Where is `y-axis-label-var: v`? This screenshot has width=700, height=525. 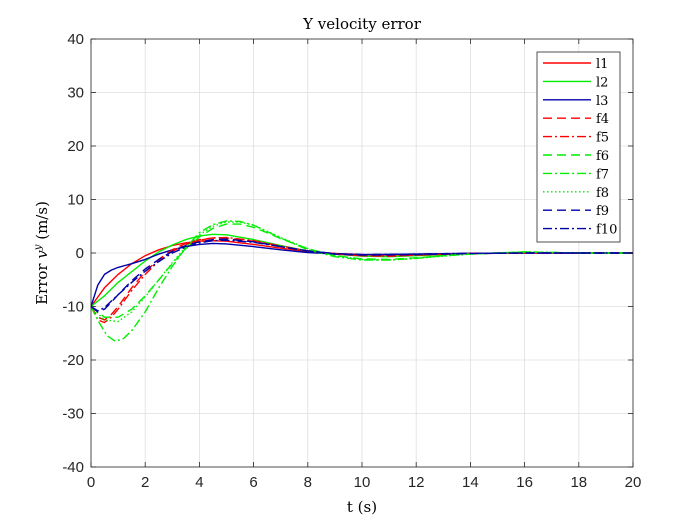 y-axis-label-var: v is located at coordinates (42, 254).